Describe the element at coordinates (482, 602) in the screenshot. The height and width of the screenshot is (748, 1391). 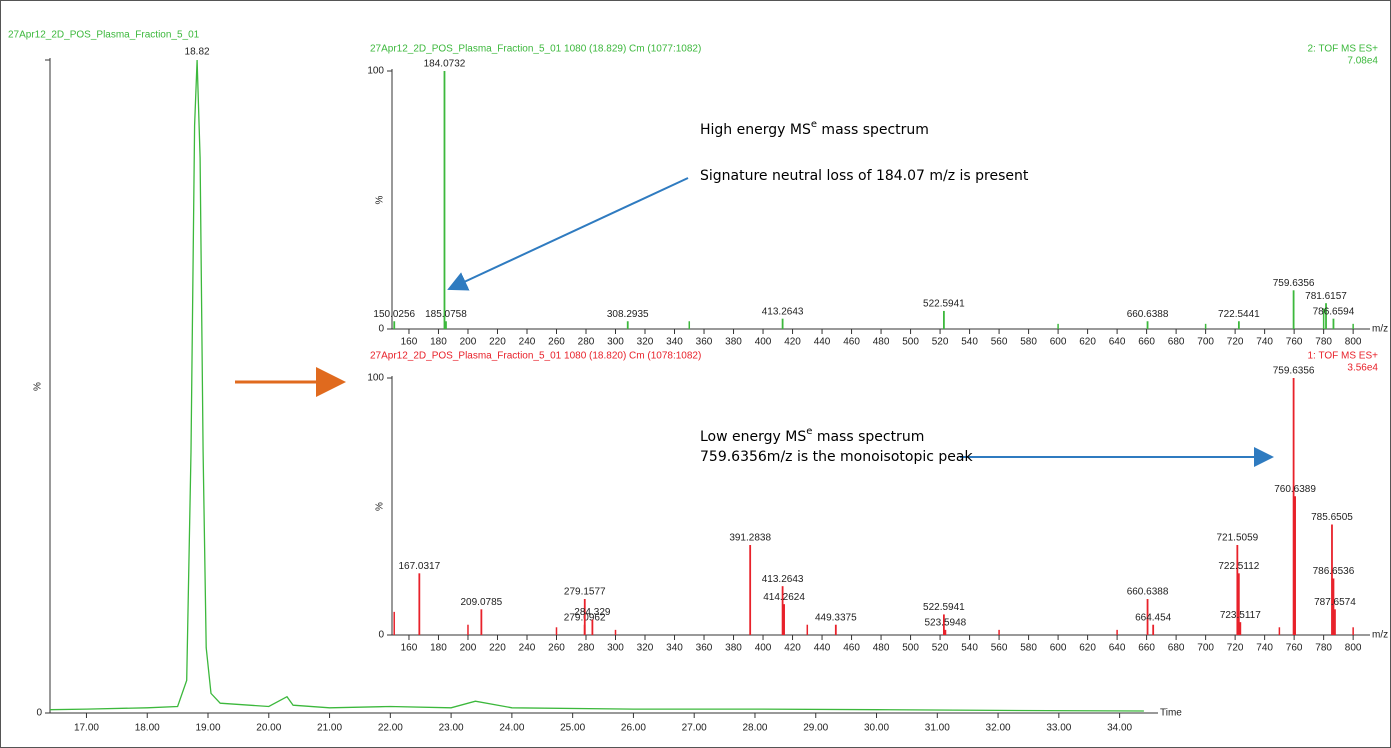
I see `peak-label: 209.0785` at that location.